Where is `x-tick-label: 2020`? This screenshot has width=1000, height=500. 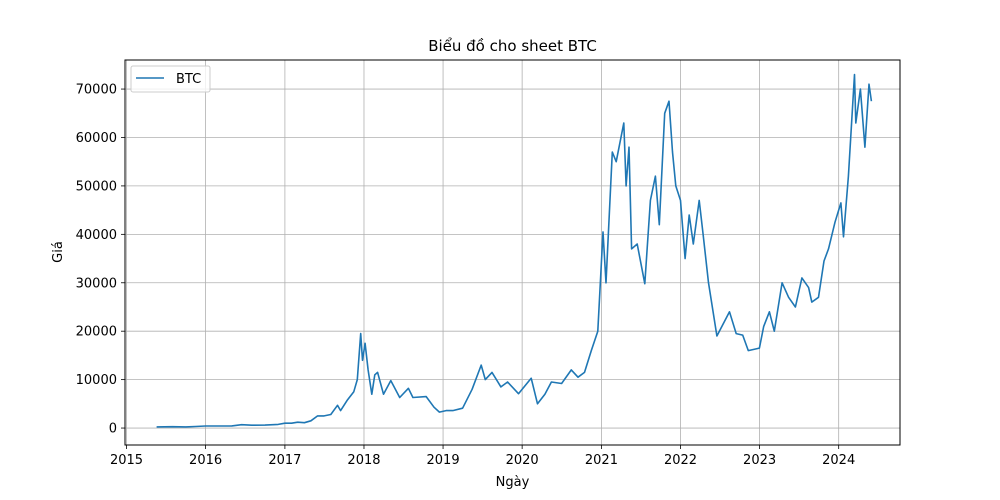 x-tick-label: 2020 is located at coordinates (522, 460).